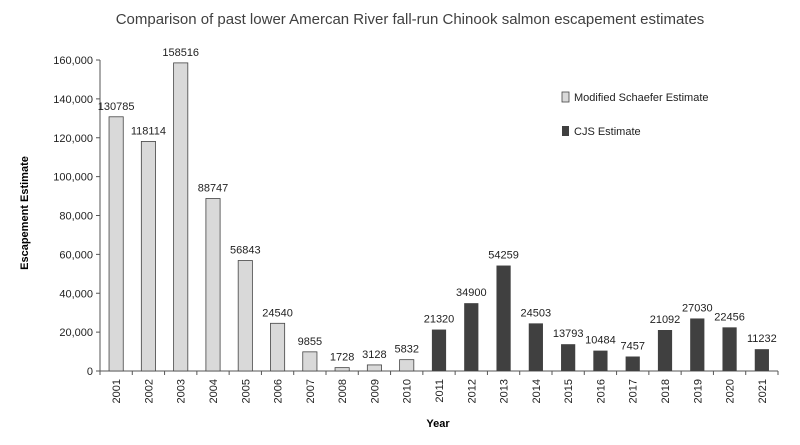  Describe the element at coordinates (568, 334) in the screenshot. I see `data-label-2015: 13793` at that location.